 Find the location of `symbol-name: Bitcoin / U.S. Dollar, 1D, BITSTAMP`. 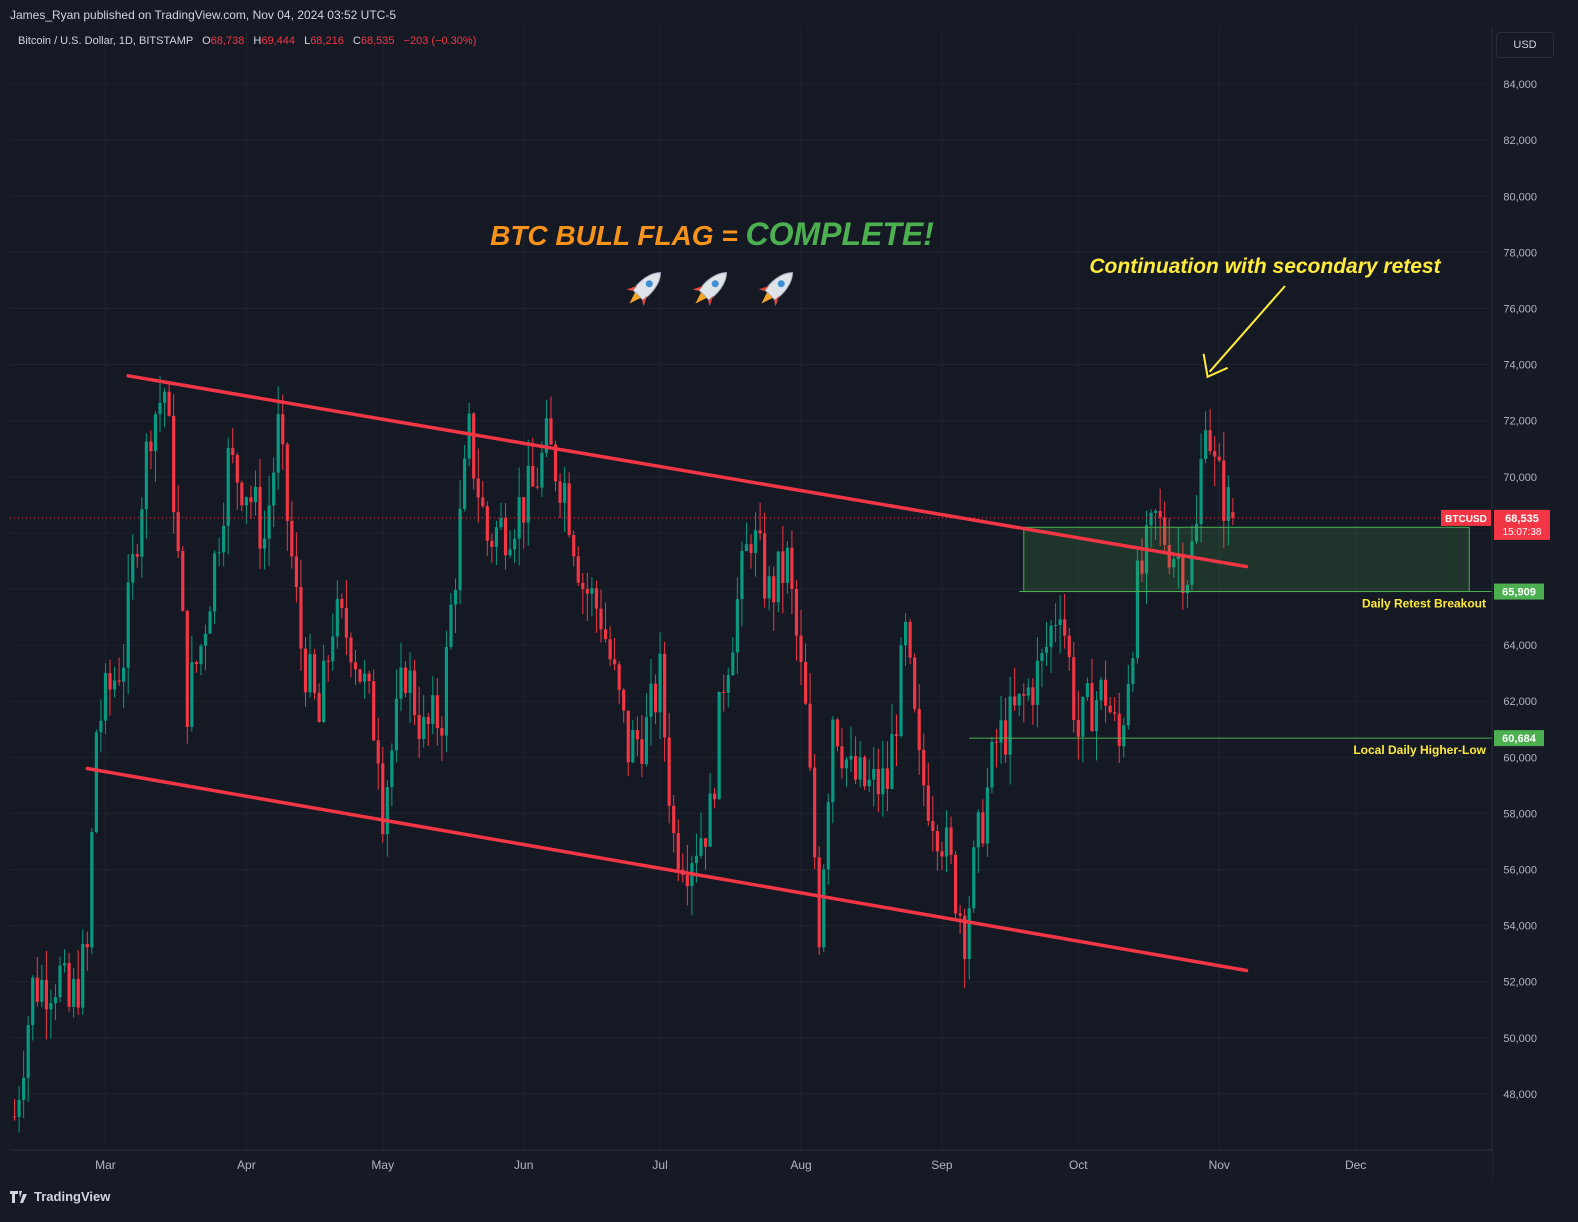

symbol-name: Bitcoin / U.S. Dollar, 1D, BITSTAMP is located at coordinates (106, 41).